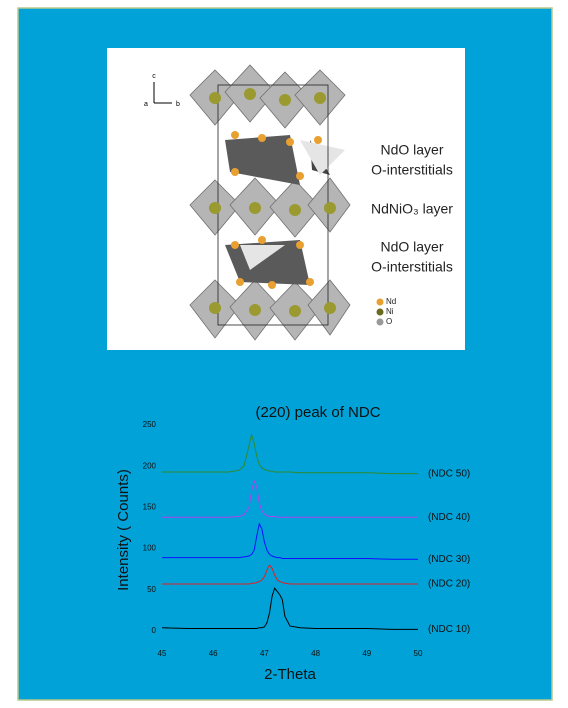 Image resolution: width=568 pixels, height=708 pixels. What do you see at coordinates (391, 301) in the screenshot?
I see `legend-label: Nd` at bounding box center [391, 301].